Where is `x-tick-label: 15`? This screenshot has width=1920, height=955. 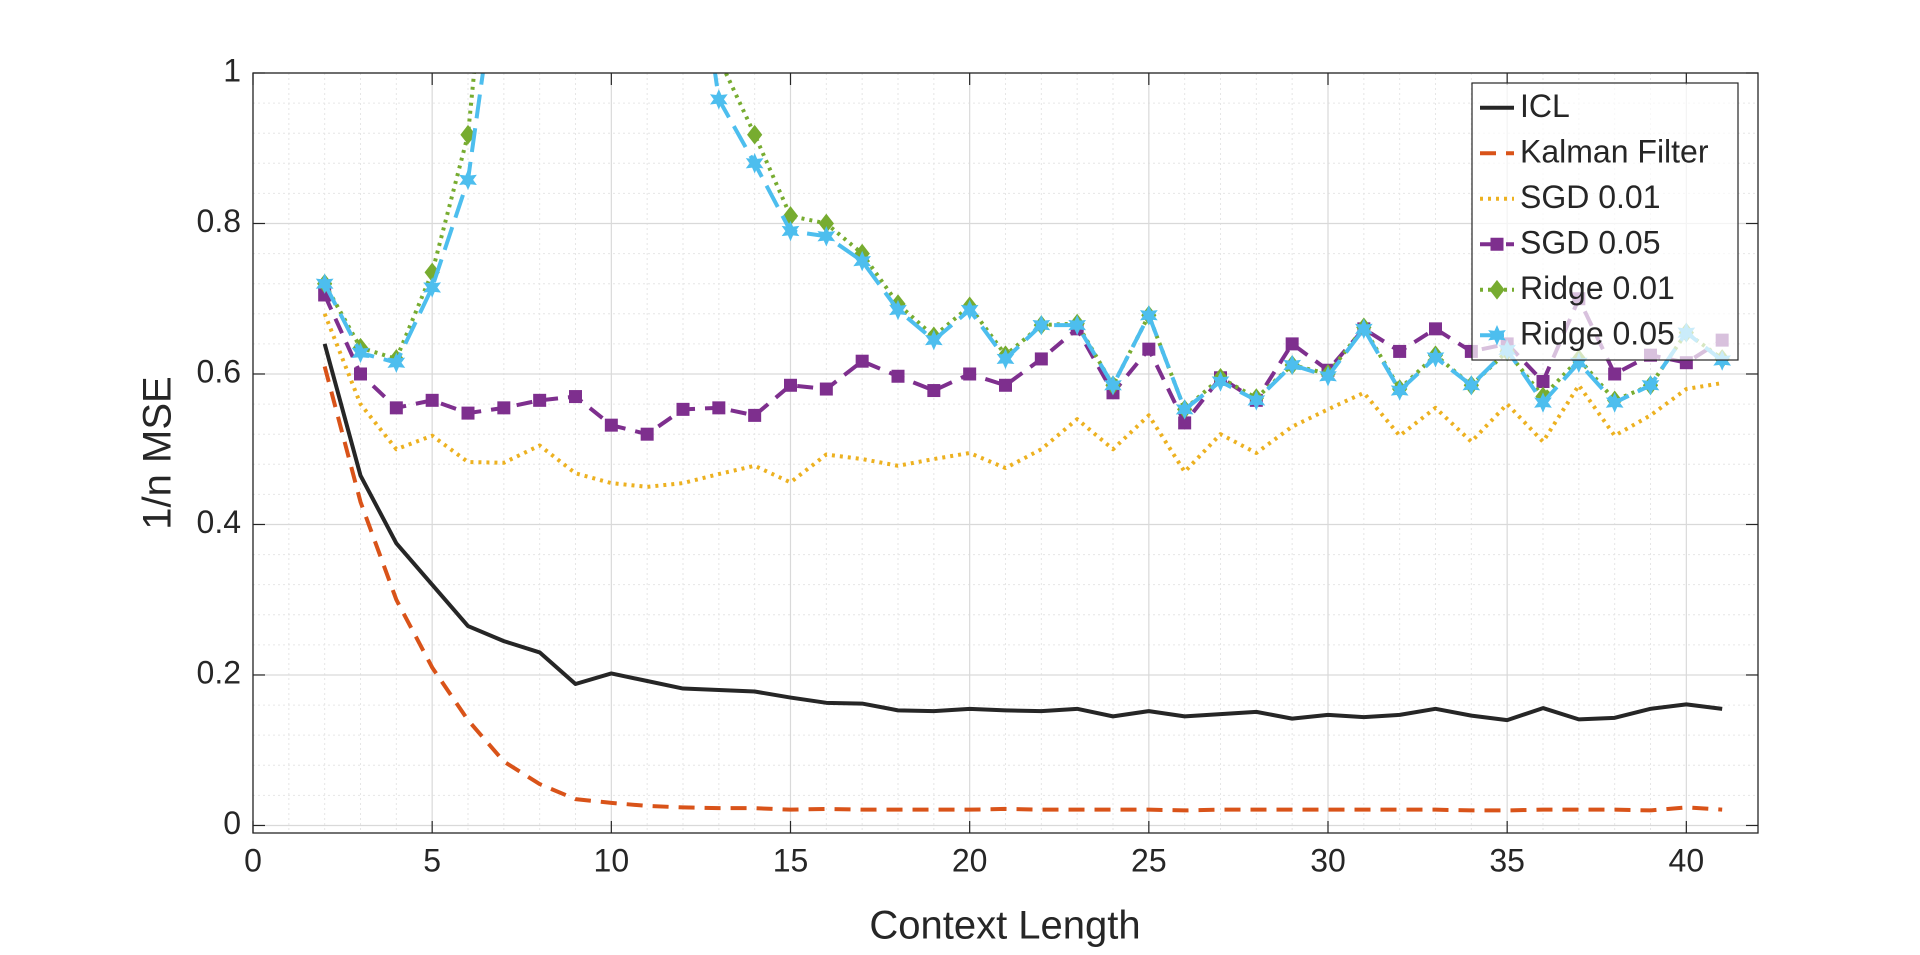
x-tick-label: 15 is located at coordinates (791, 860).